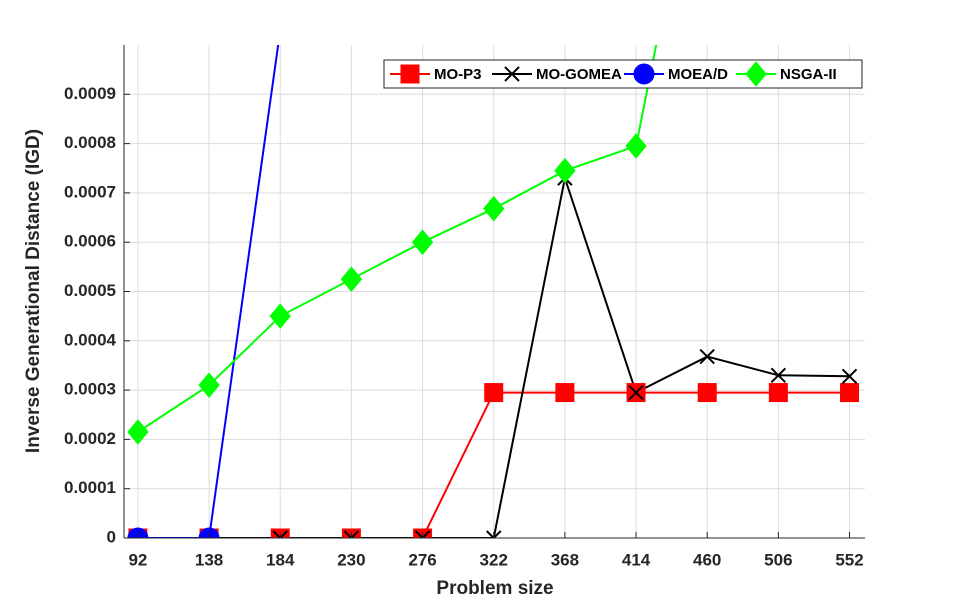 This screenshot has width=956, height=604. I want to click on x-tick-label: 322, so click(494, 559).